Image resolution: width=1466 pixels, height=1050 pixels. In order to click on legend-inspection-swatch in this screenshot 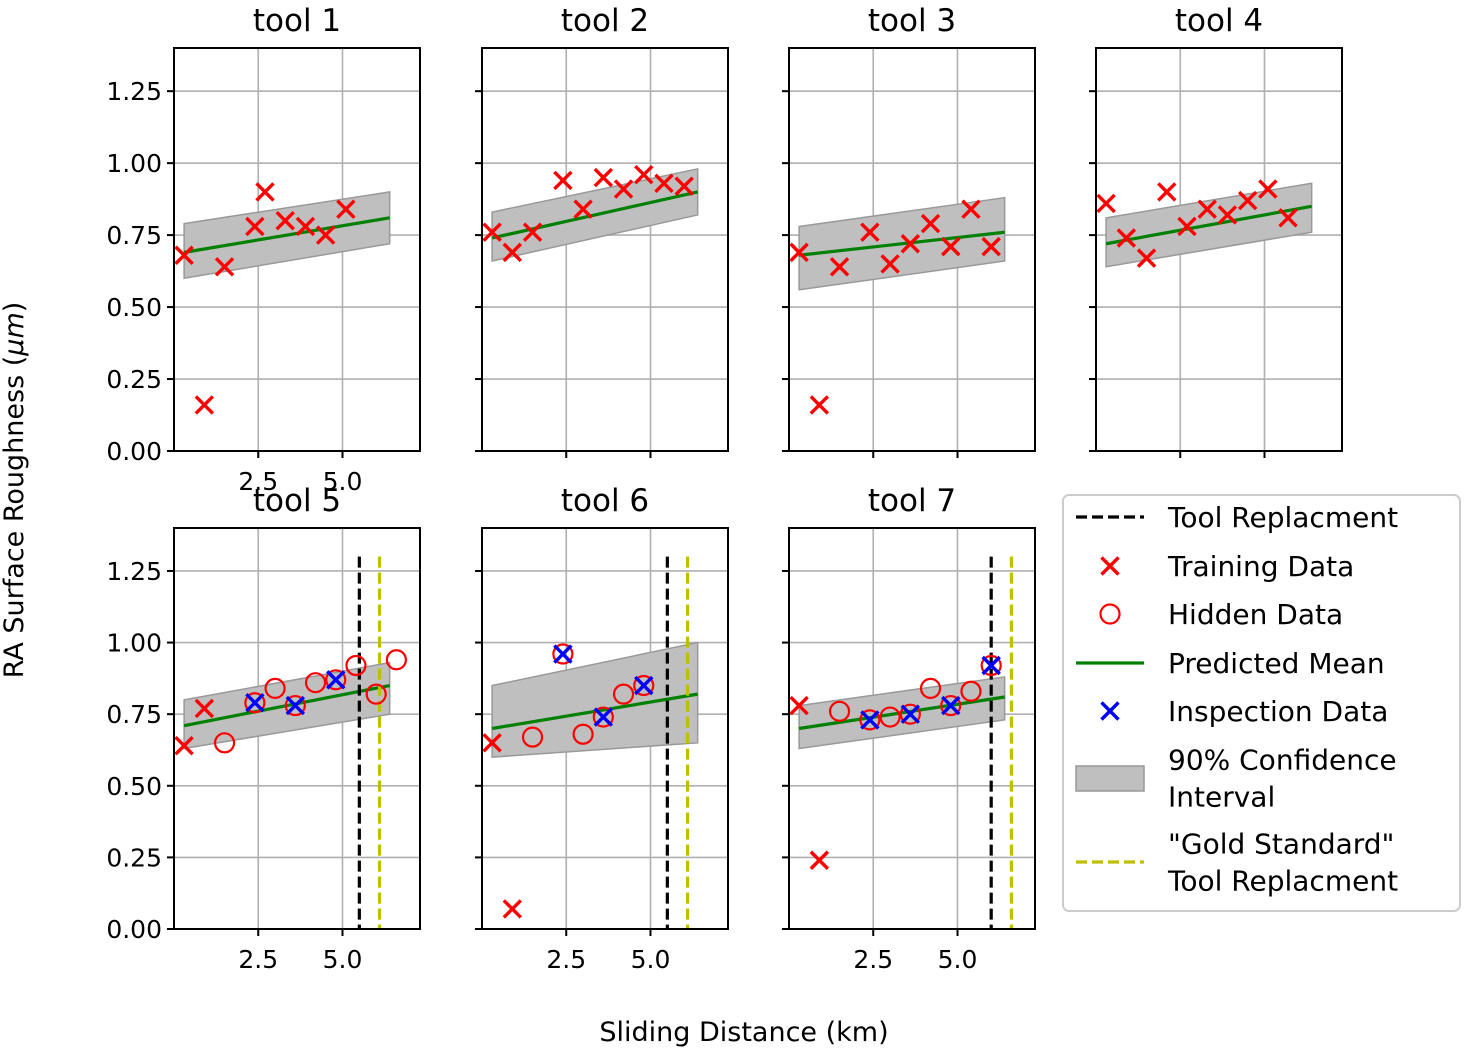, I will do `click(1110, 711)`.